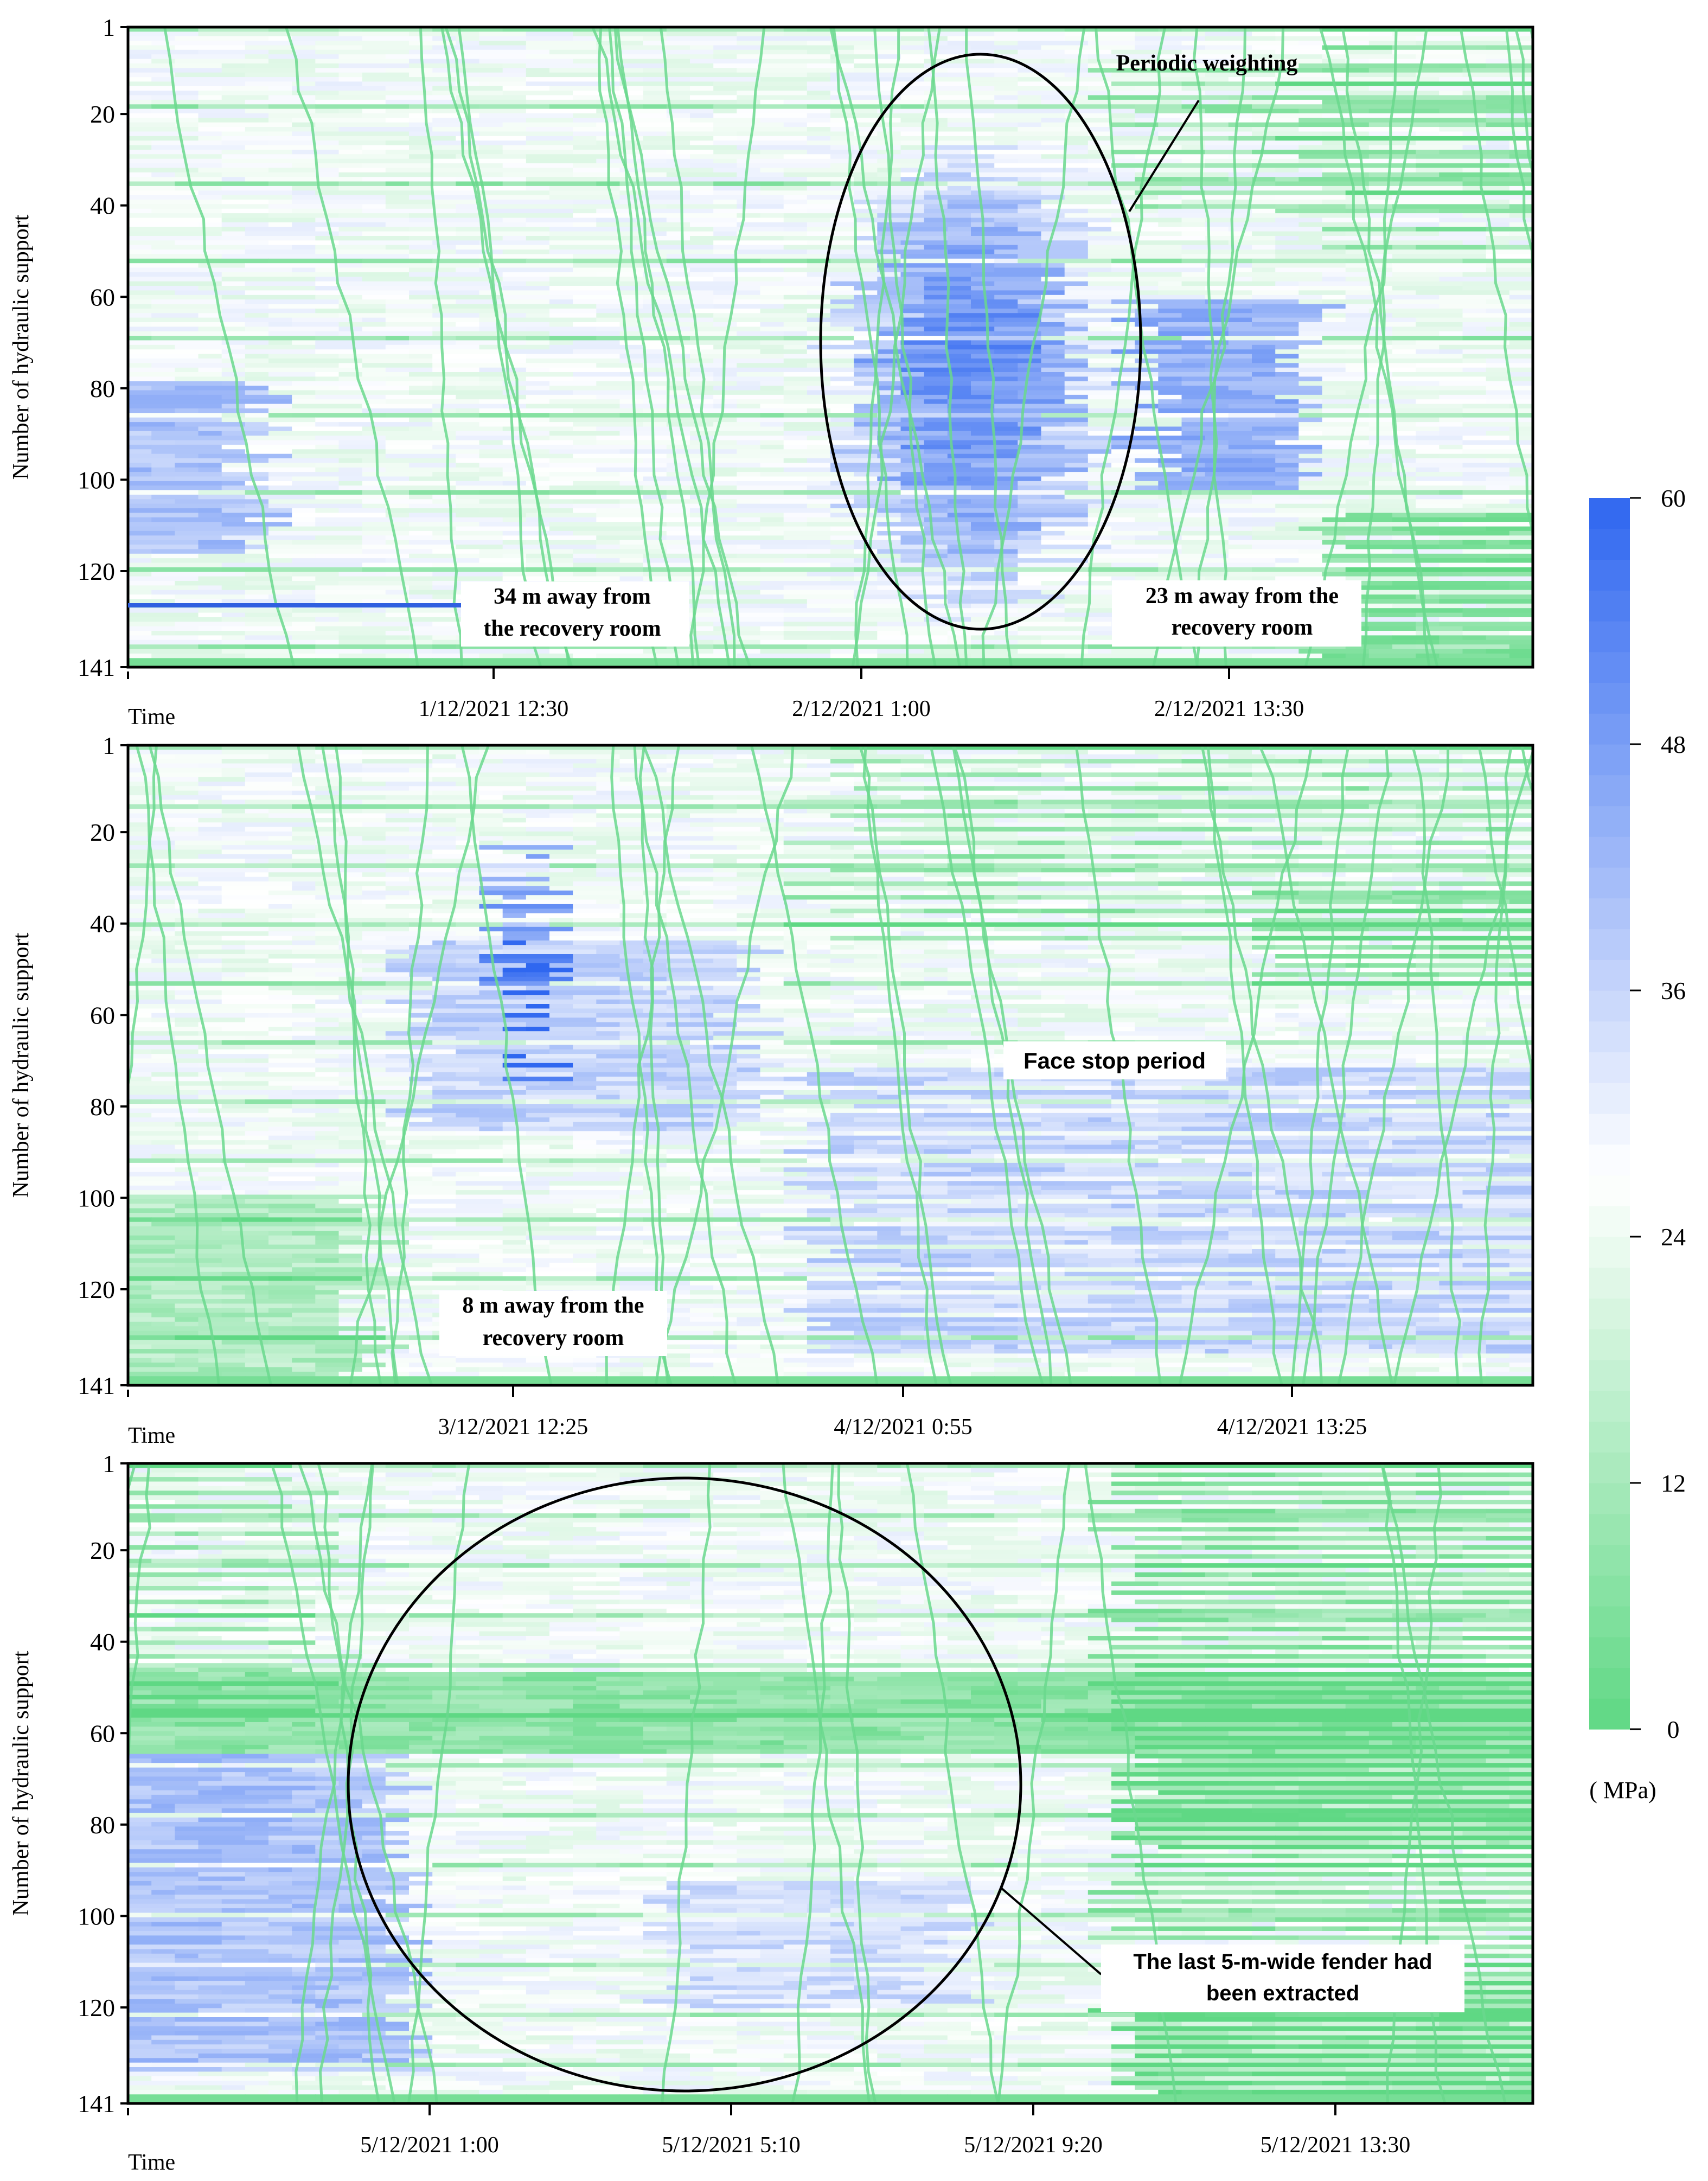 The image size is (1708, 2181). Describe the element at coordinates (553, 1323) in the screenshot. I see `annotation-8m-bg` at that location.